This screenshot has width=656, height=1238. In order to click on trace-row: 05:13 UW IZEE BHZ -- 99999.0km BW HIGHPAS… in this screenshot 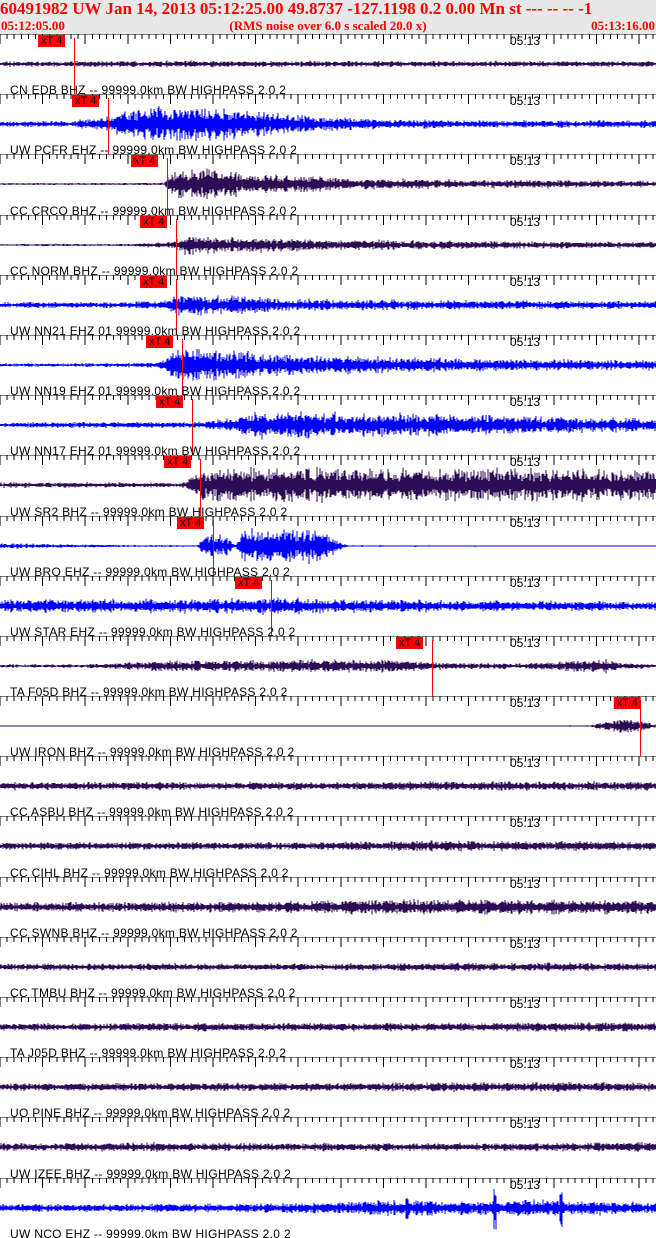, I will do `click(328, 1148)`.